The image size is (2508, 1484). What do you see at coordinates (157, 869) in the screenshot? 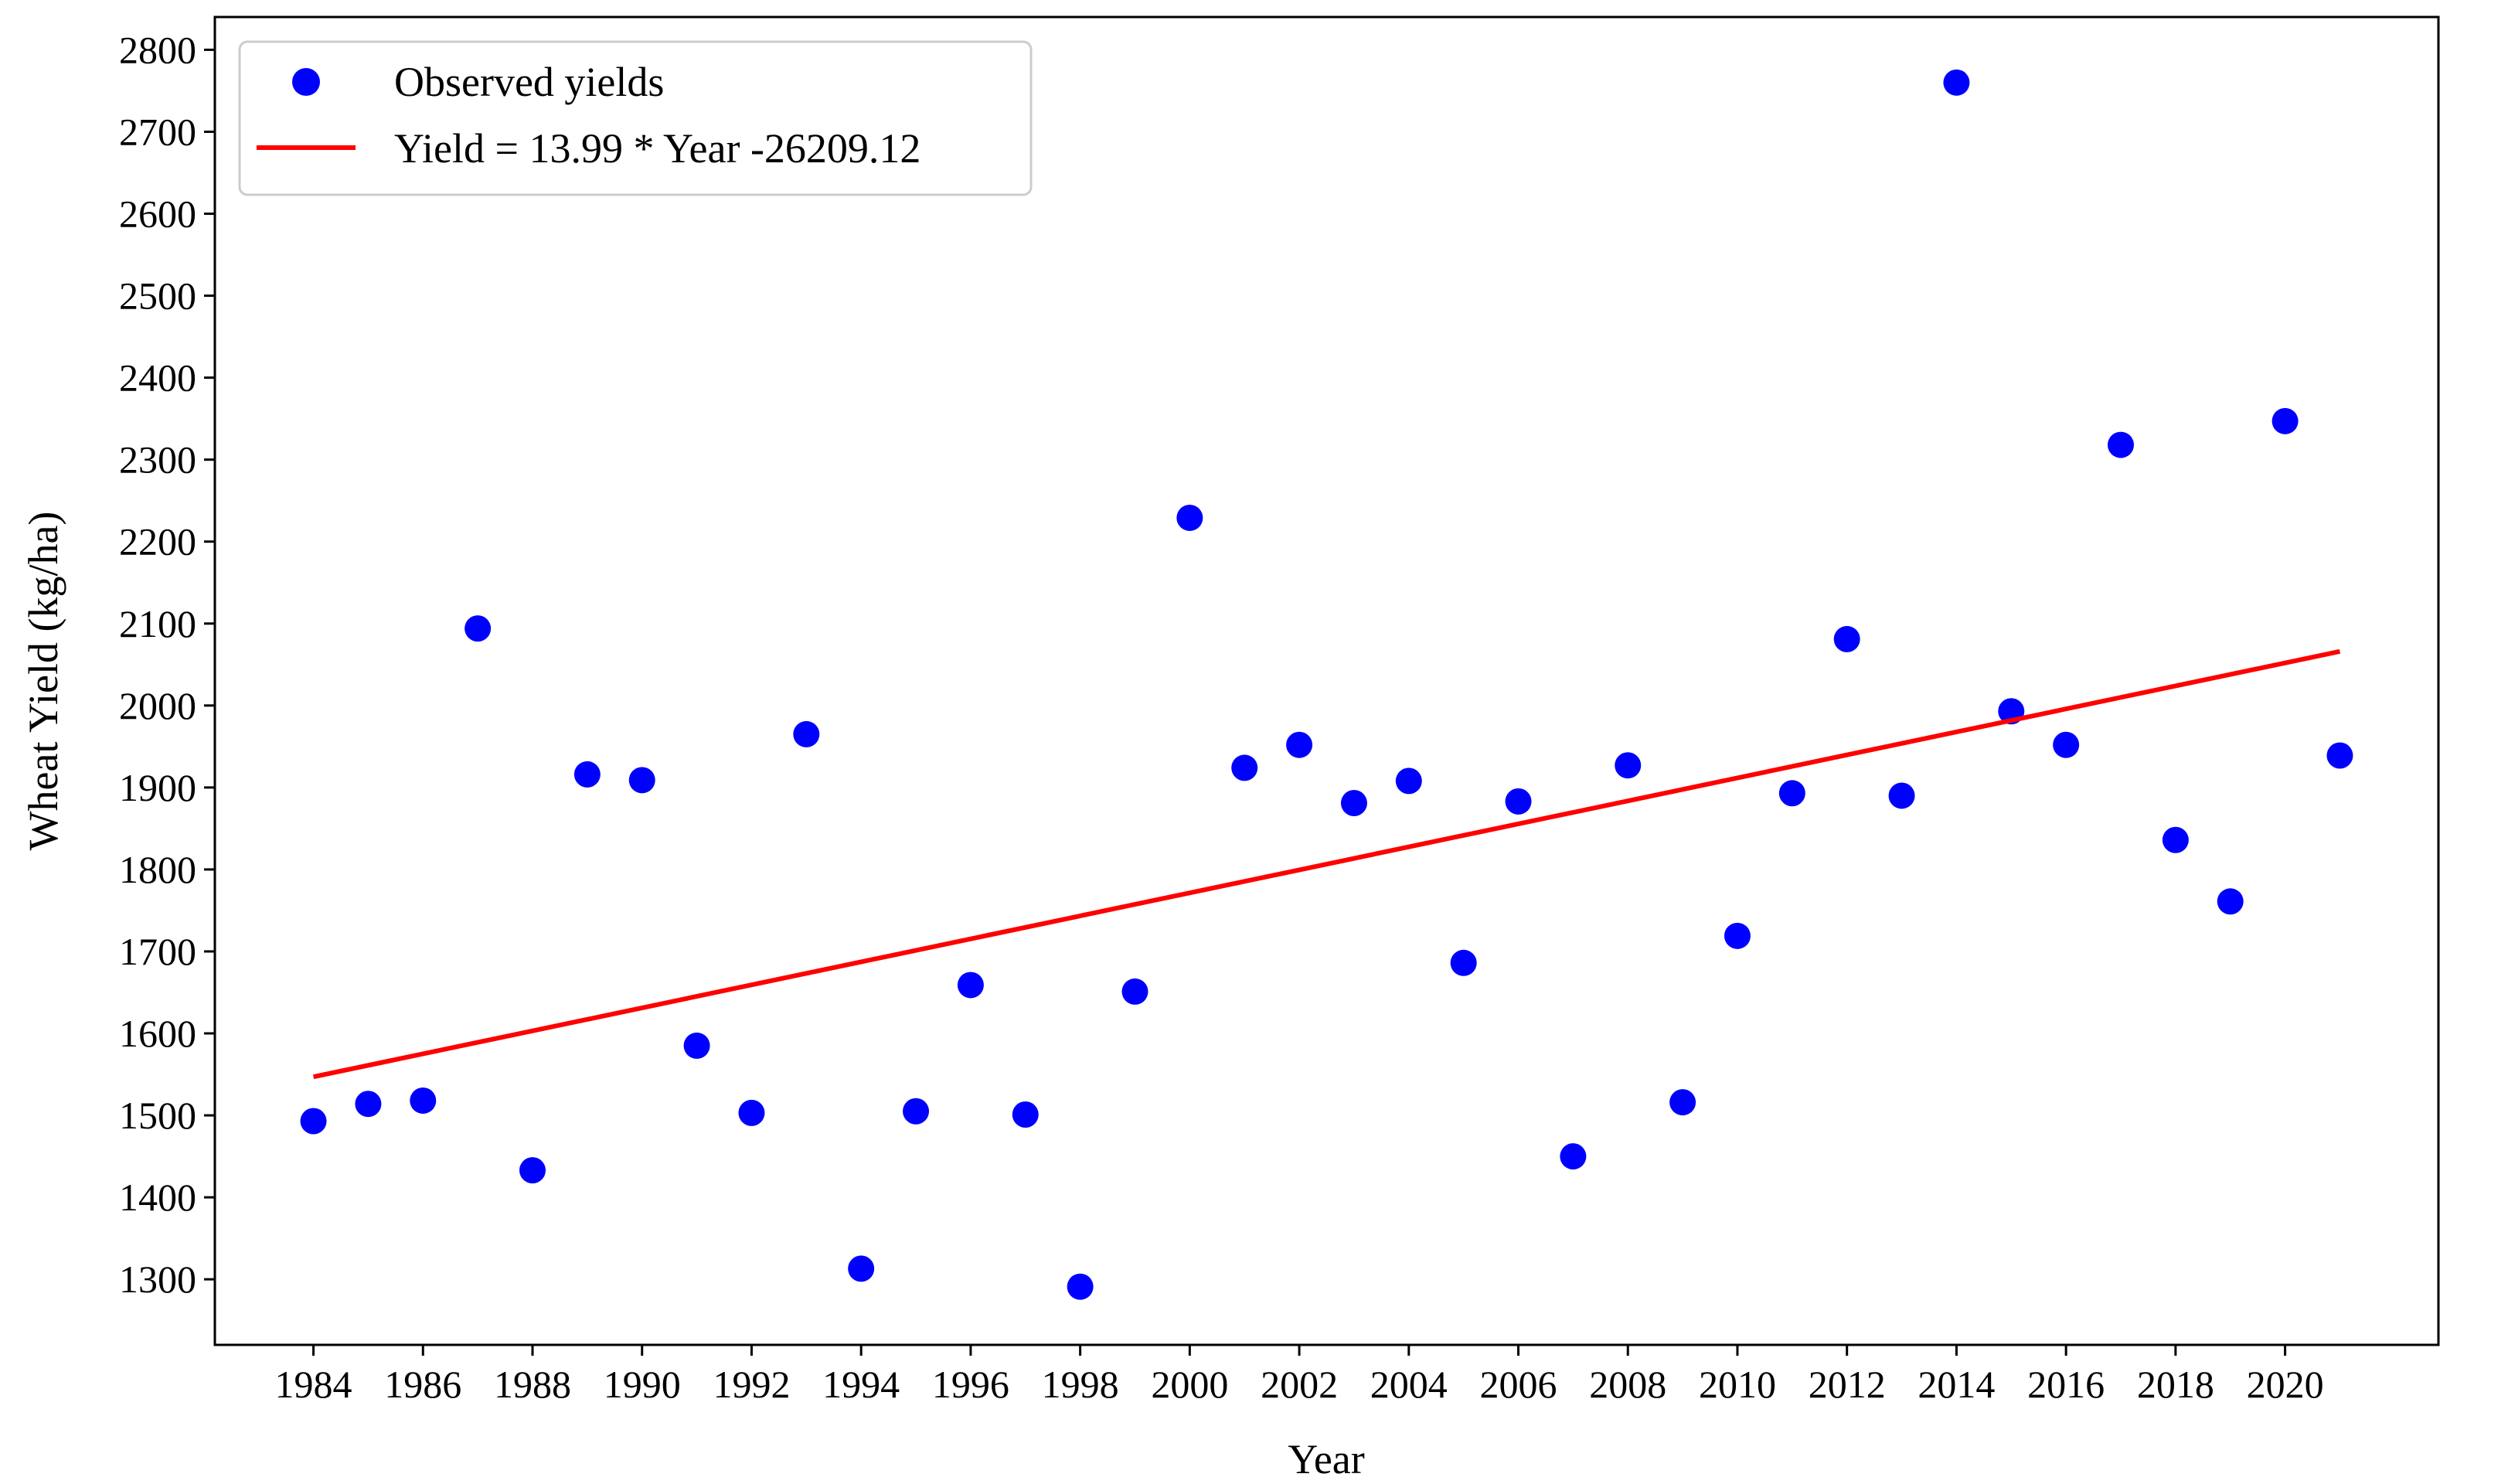
I see `y-tick-label: 1800` at bounding box center [157, 869].